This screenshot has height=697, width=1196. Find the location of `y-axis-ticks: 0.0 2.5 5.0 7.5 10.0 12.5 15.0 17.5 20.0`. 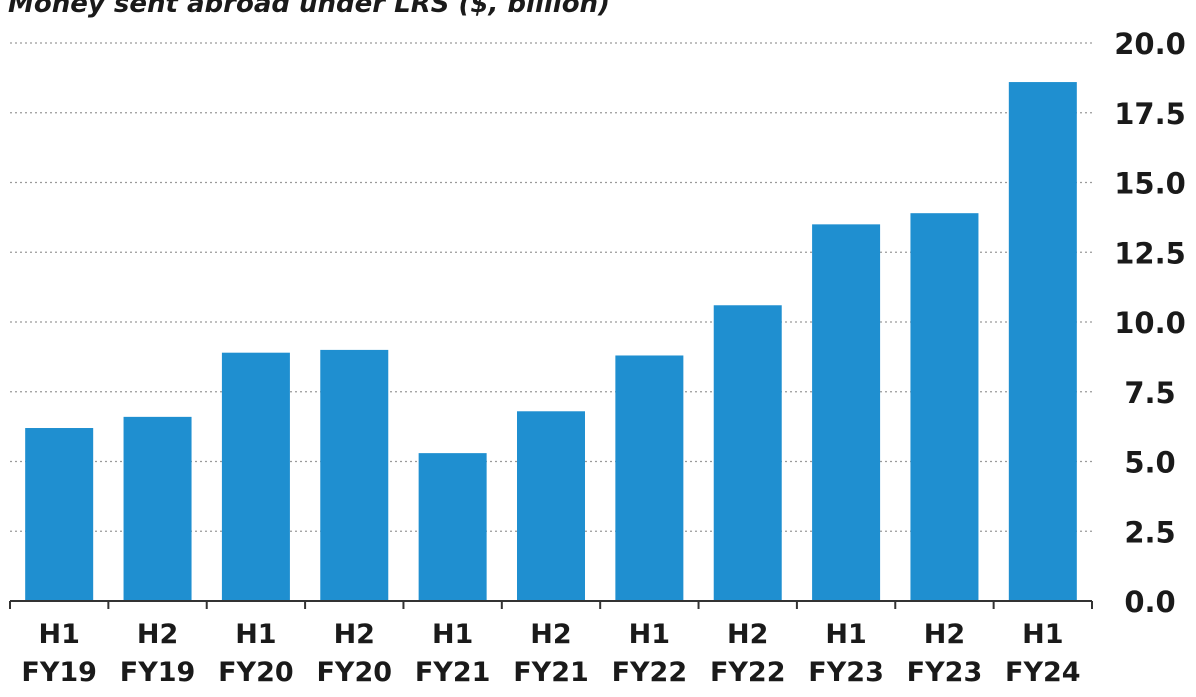

y-axis-ticks: 0.0 2.5 5.0 7.5 10.0 12.5 15.0 17.5 20.0 is located at coordinates (1150, 323).